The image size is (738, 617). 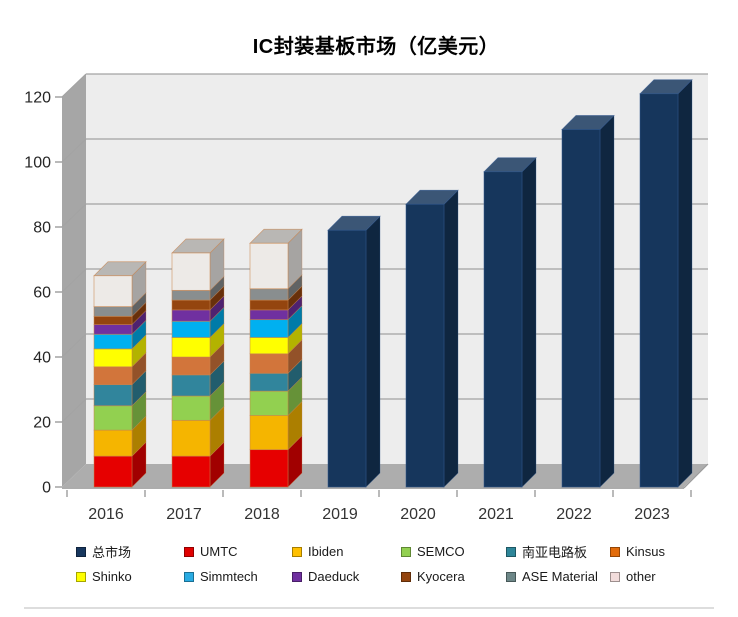 I want to click on legend-swatch-other, so click(x=615, y=576).